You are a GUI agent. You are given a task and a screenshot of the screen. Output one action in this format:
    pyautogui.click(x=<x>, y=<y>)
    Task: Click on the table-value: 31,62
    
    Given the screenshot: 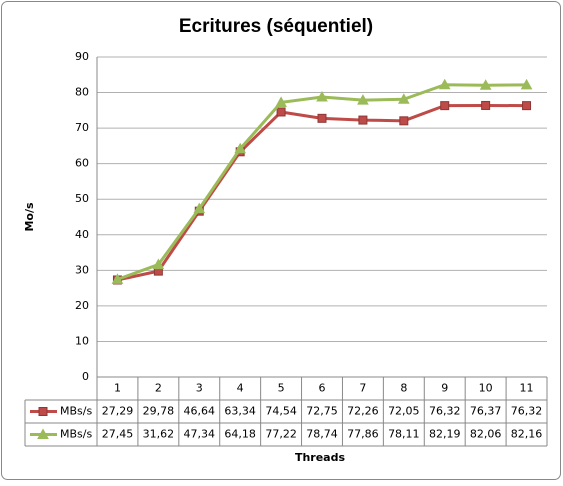 What is the action you would take?
    pyautogui.click(x=159, y=434)
    